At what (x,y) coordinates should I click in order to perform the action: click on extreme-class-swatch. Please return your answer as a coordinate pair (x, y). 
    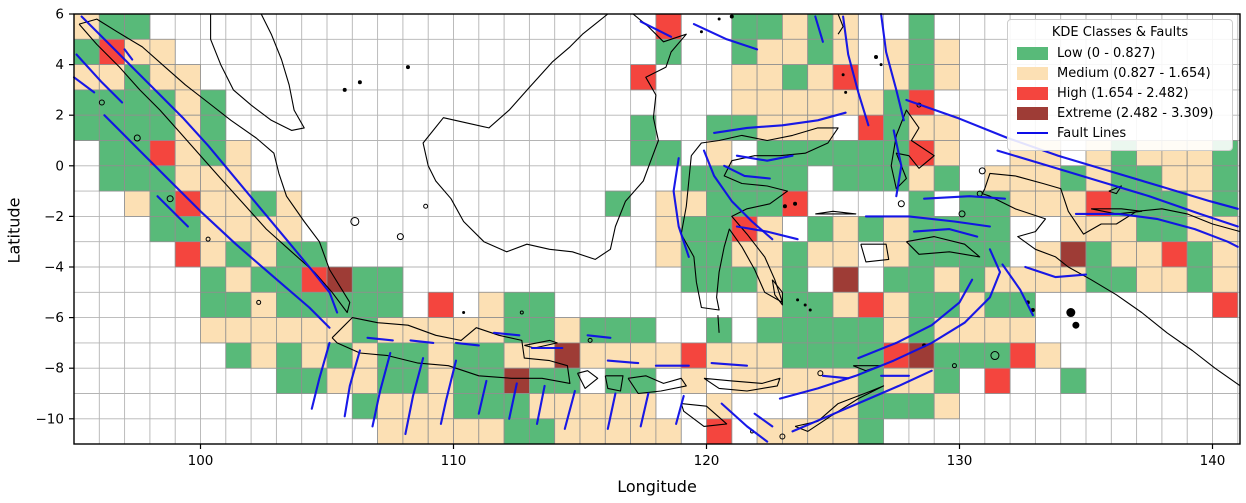
    Looking at the image, I should click on (1032, 113).